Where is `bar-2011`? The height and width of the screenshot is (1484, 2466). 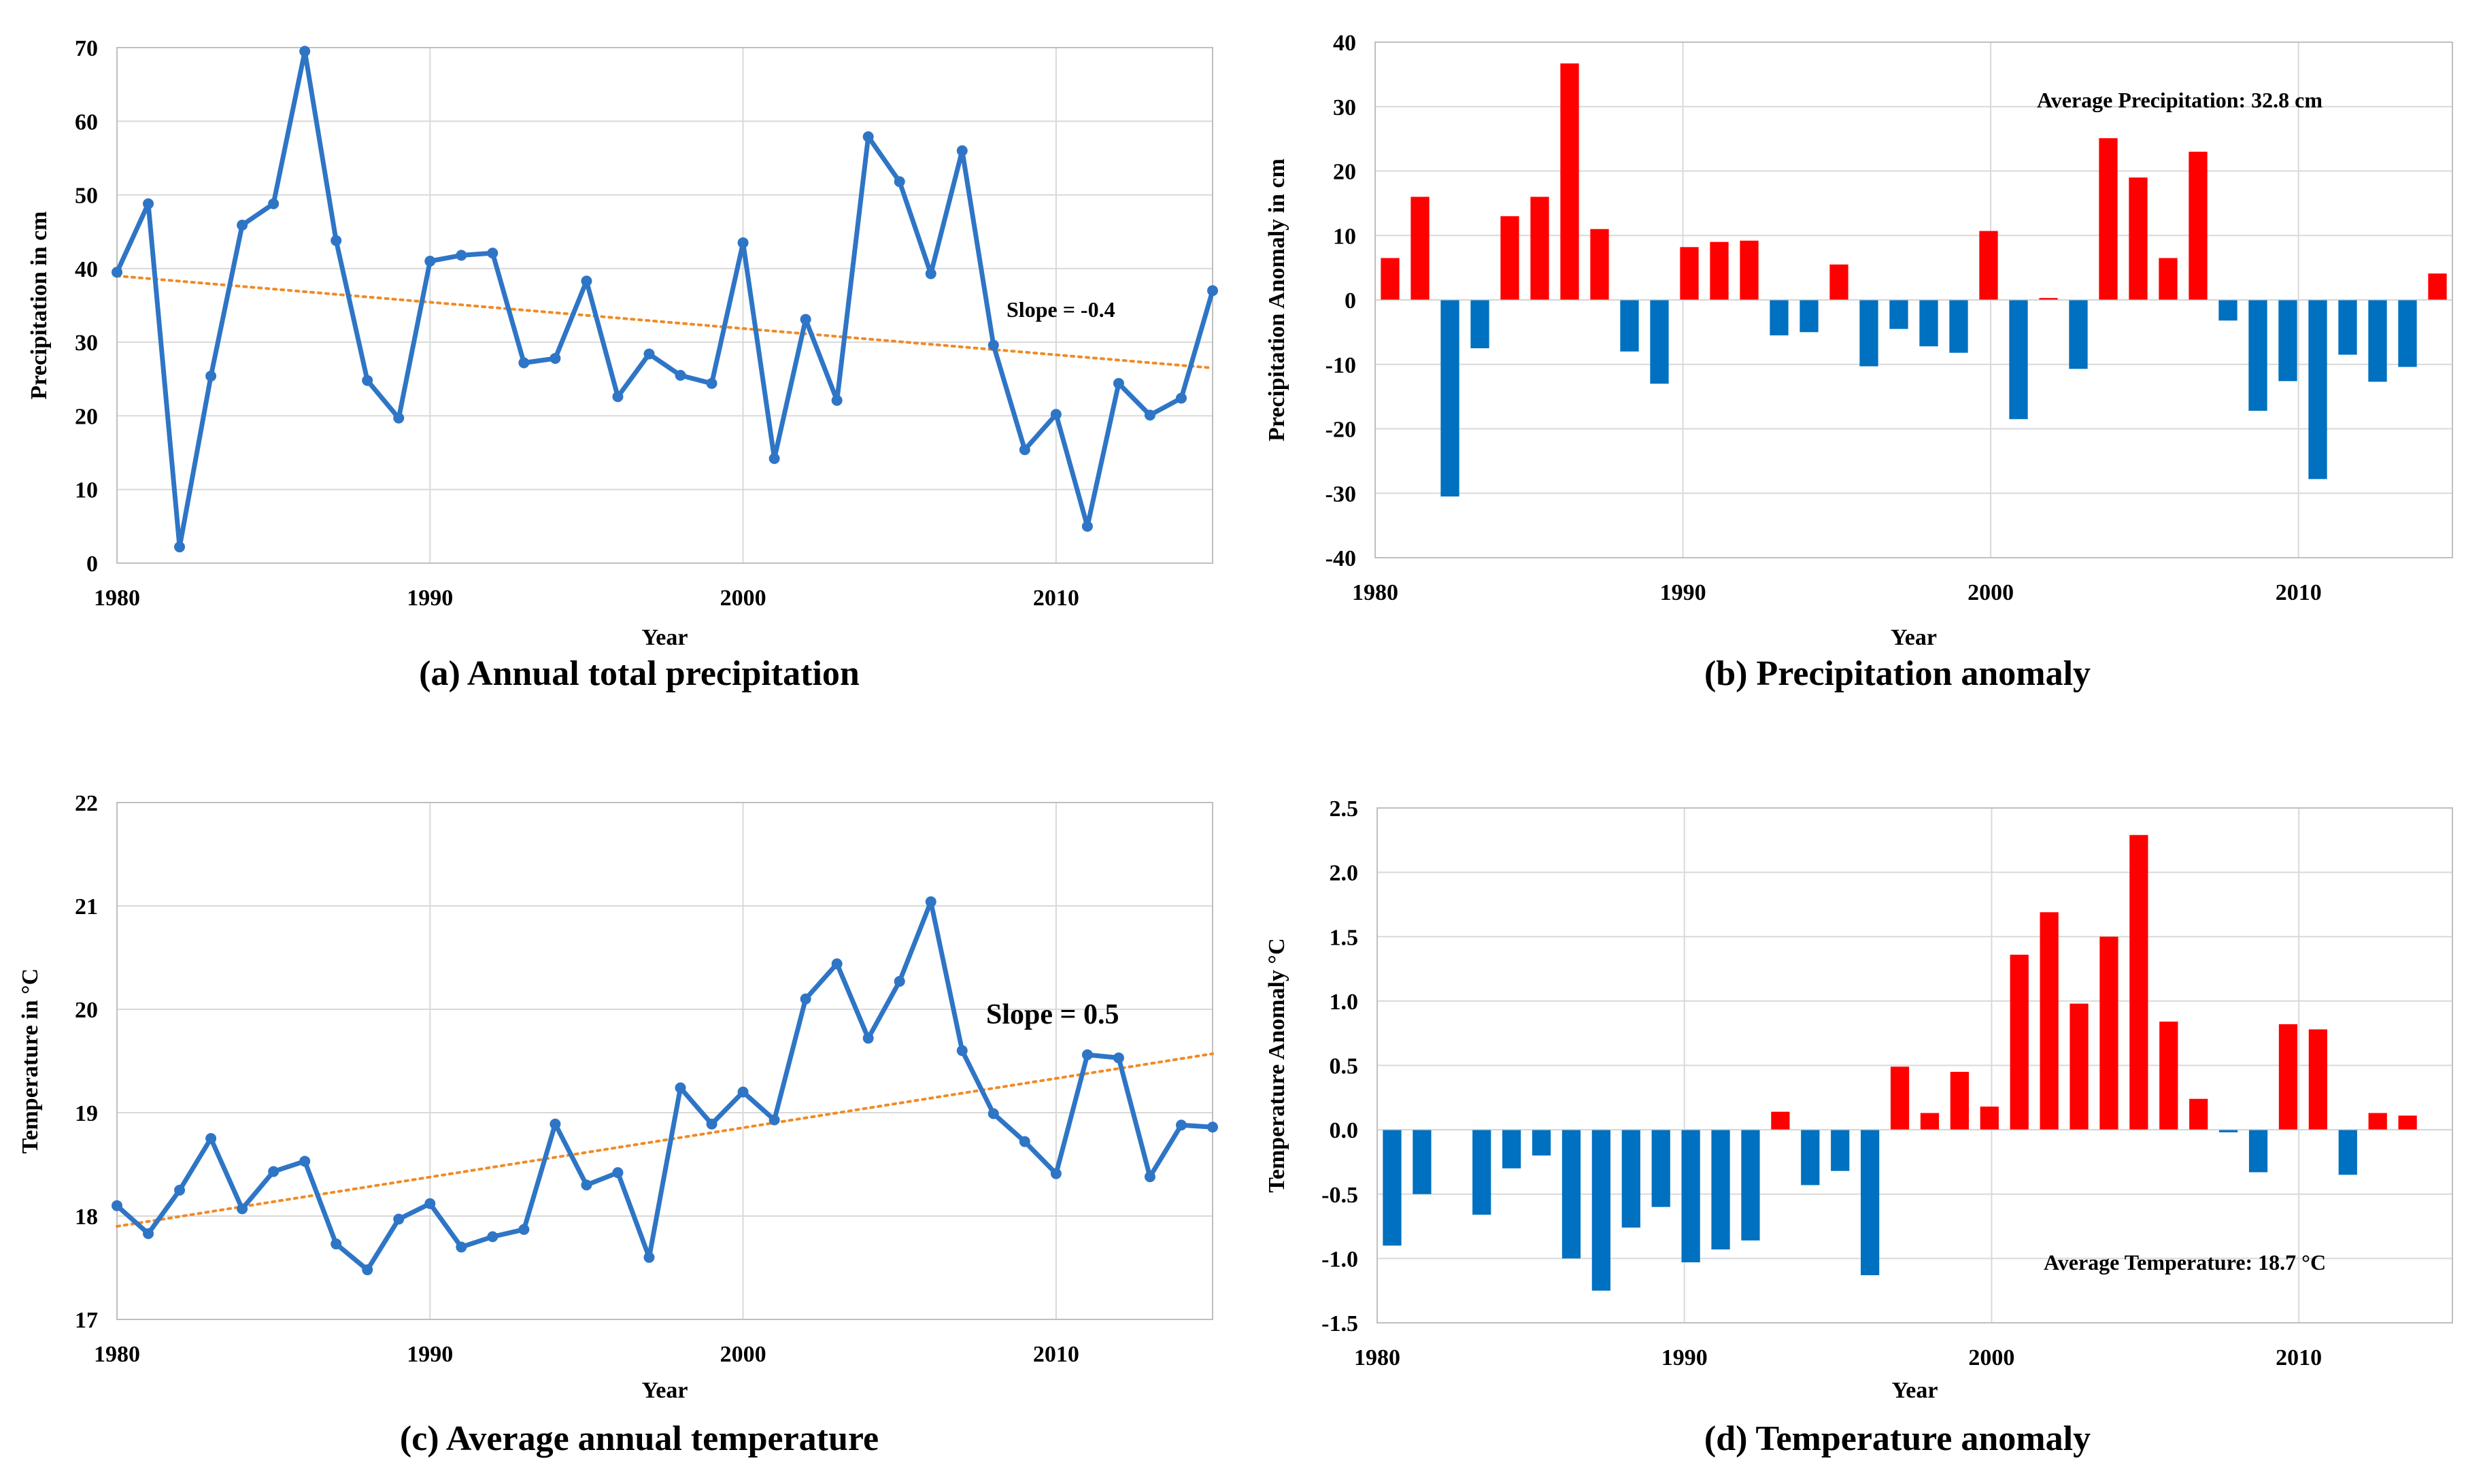 bar-2011 is located at coordinates (2317, 390).